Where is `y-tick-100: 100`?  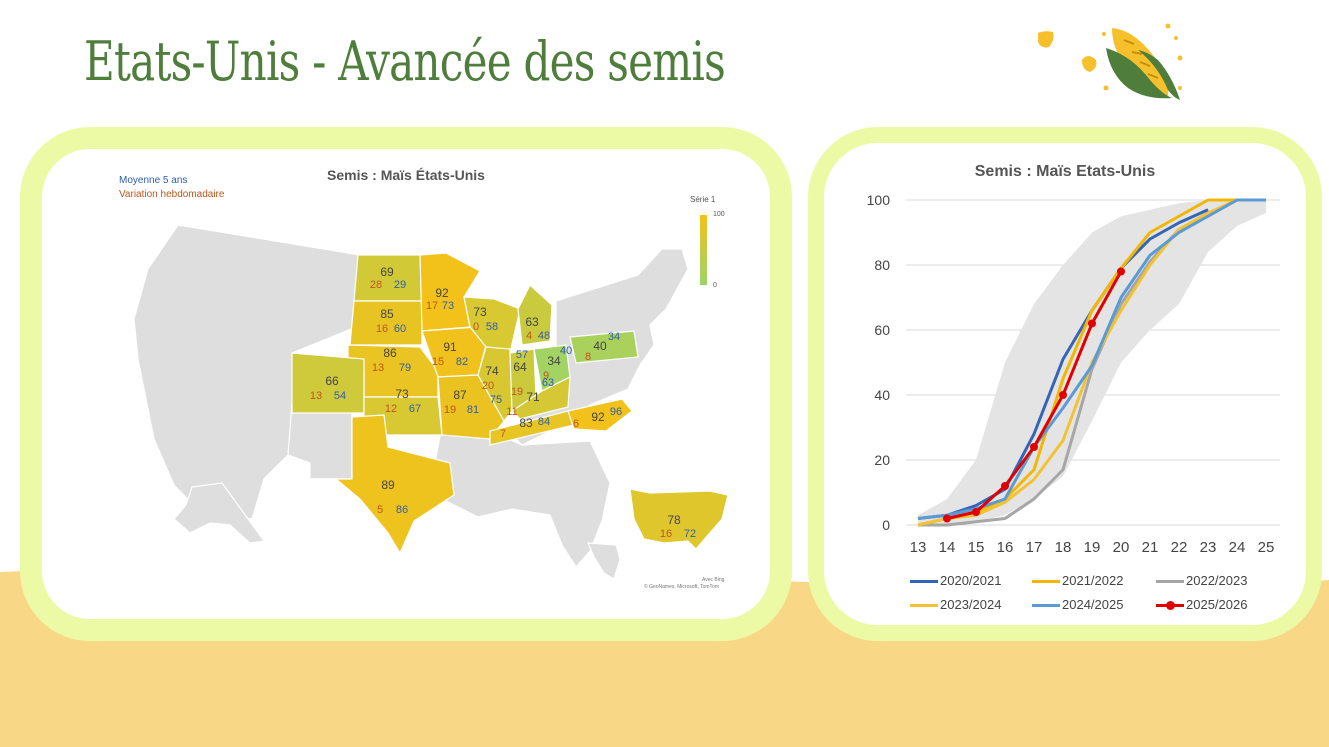
y-tick-100: 100 is located at coordinates (879, 200).